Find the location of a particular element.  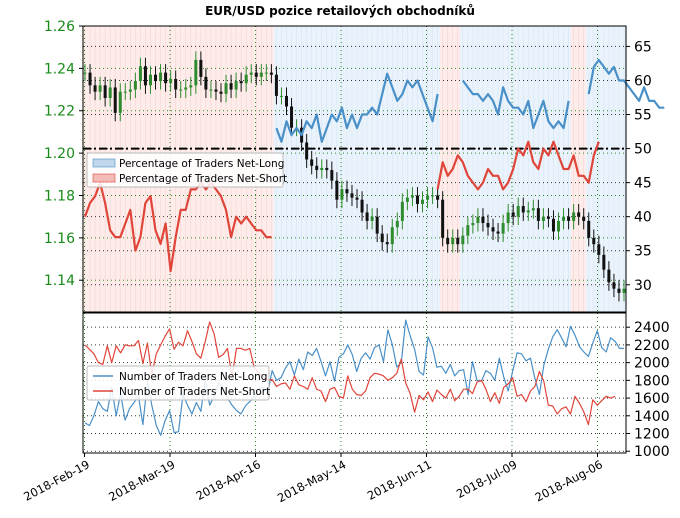

date-label: 2018-Feb-19 is located at coordinates (56, 480).